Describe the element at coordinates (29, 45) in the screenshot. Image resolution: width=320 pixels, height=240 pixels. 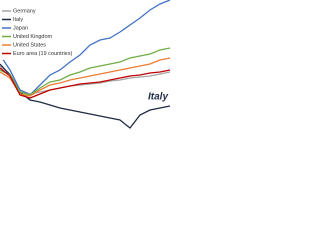
I see `legend-label: United States` at that location.